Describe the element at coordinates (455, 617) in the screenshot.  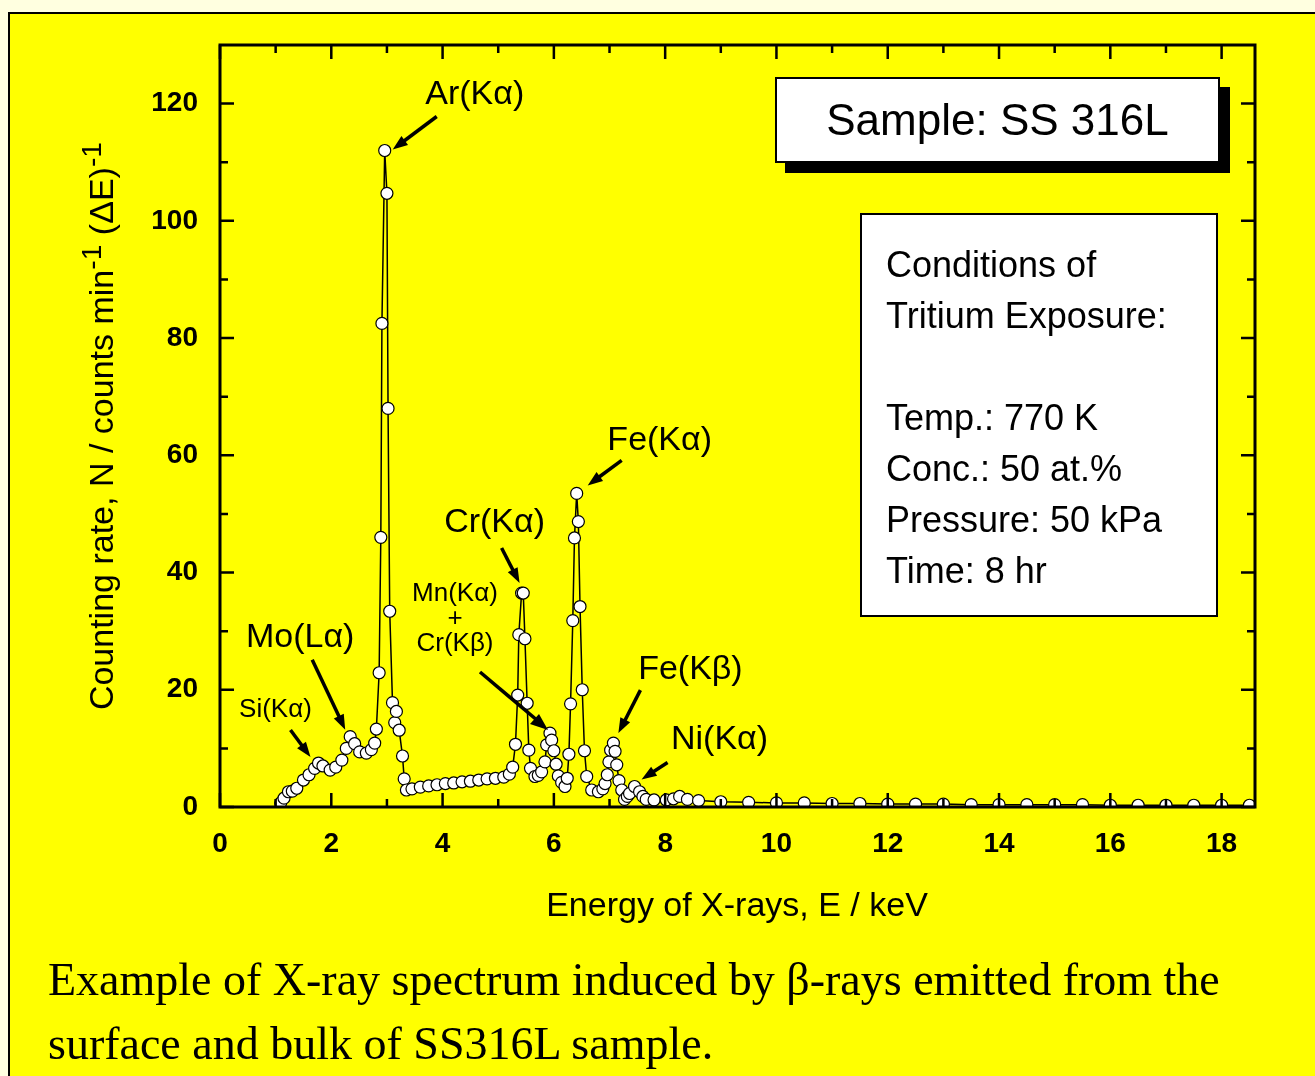
I see `annotation: Mn(Kα) + Cr(Kβ)` at that location.